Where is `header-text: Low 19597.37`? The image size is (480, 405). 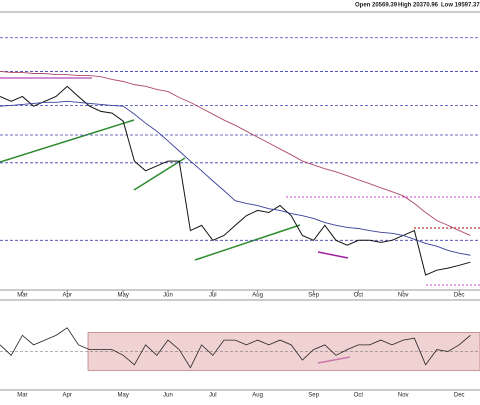
header-text: Low 19597.37 is located at coordinates (460, 6).